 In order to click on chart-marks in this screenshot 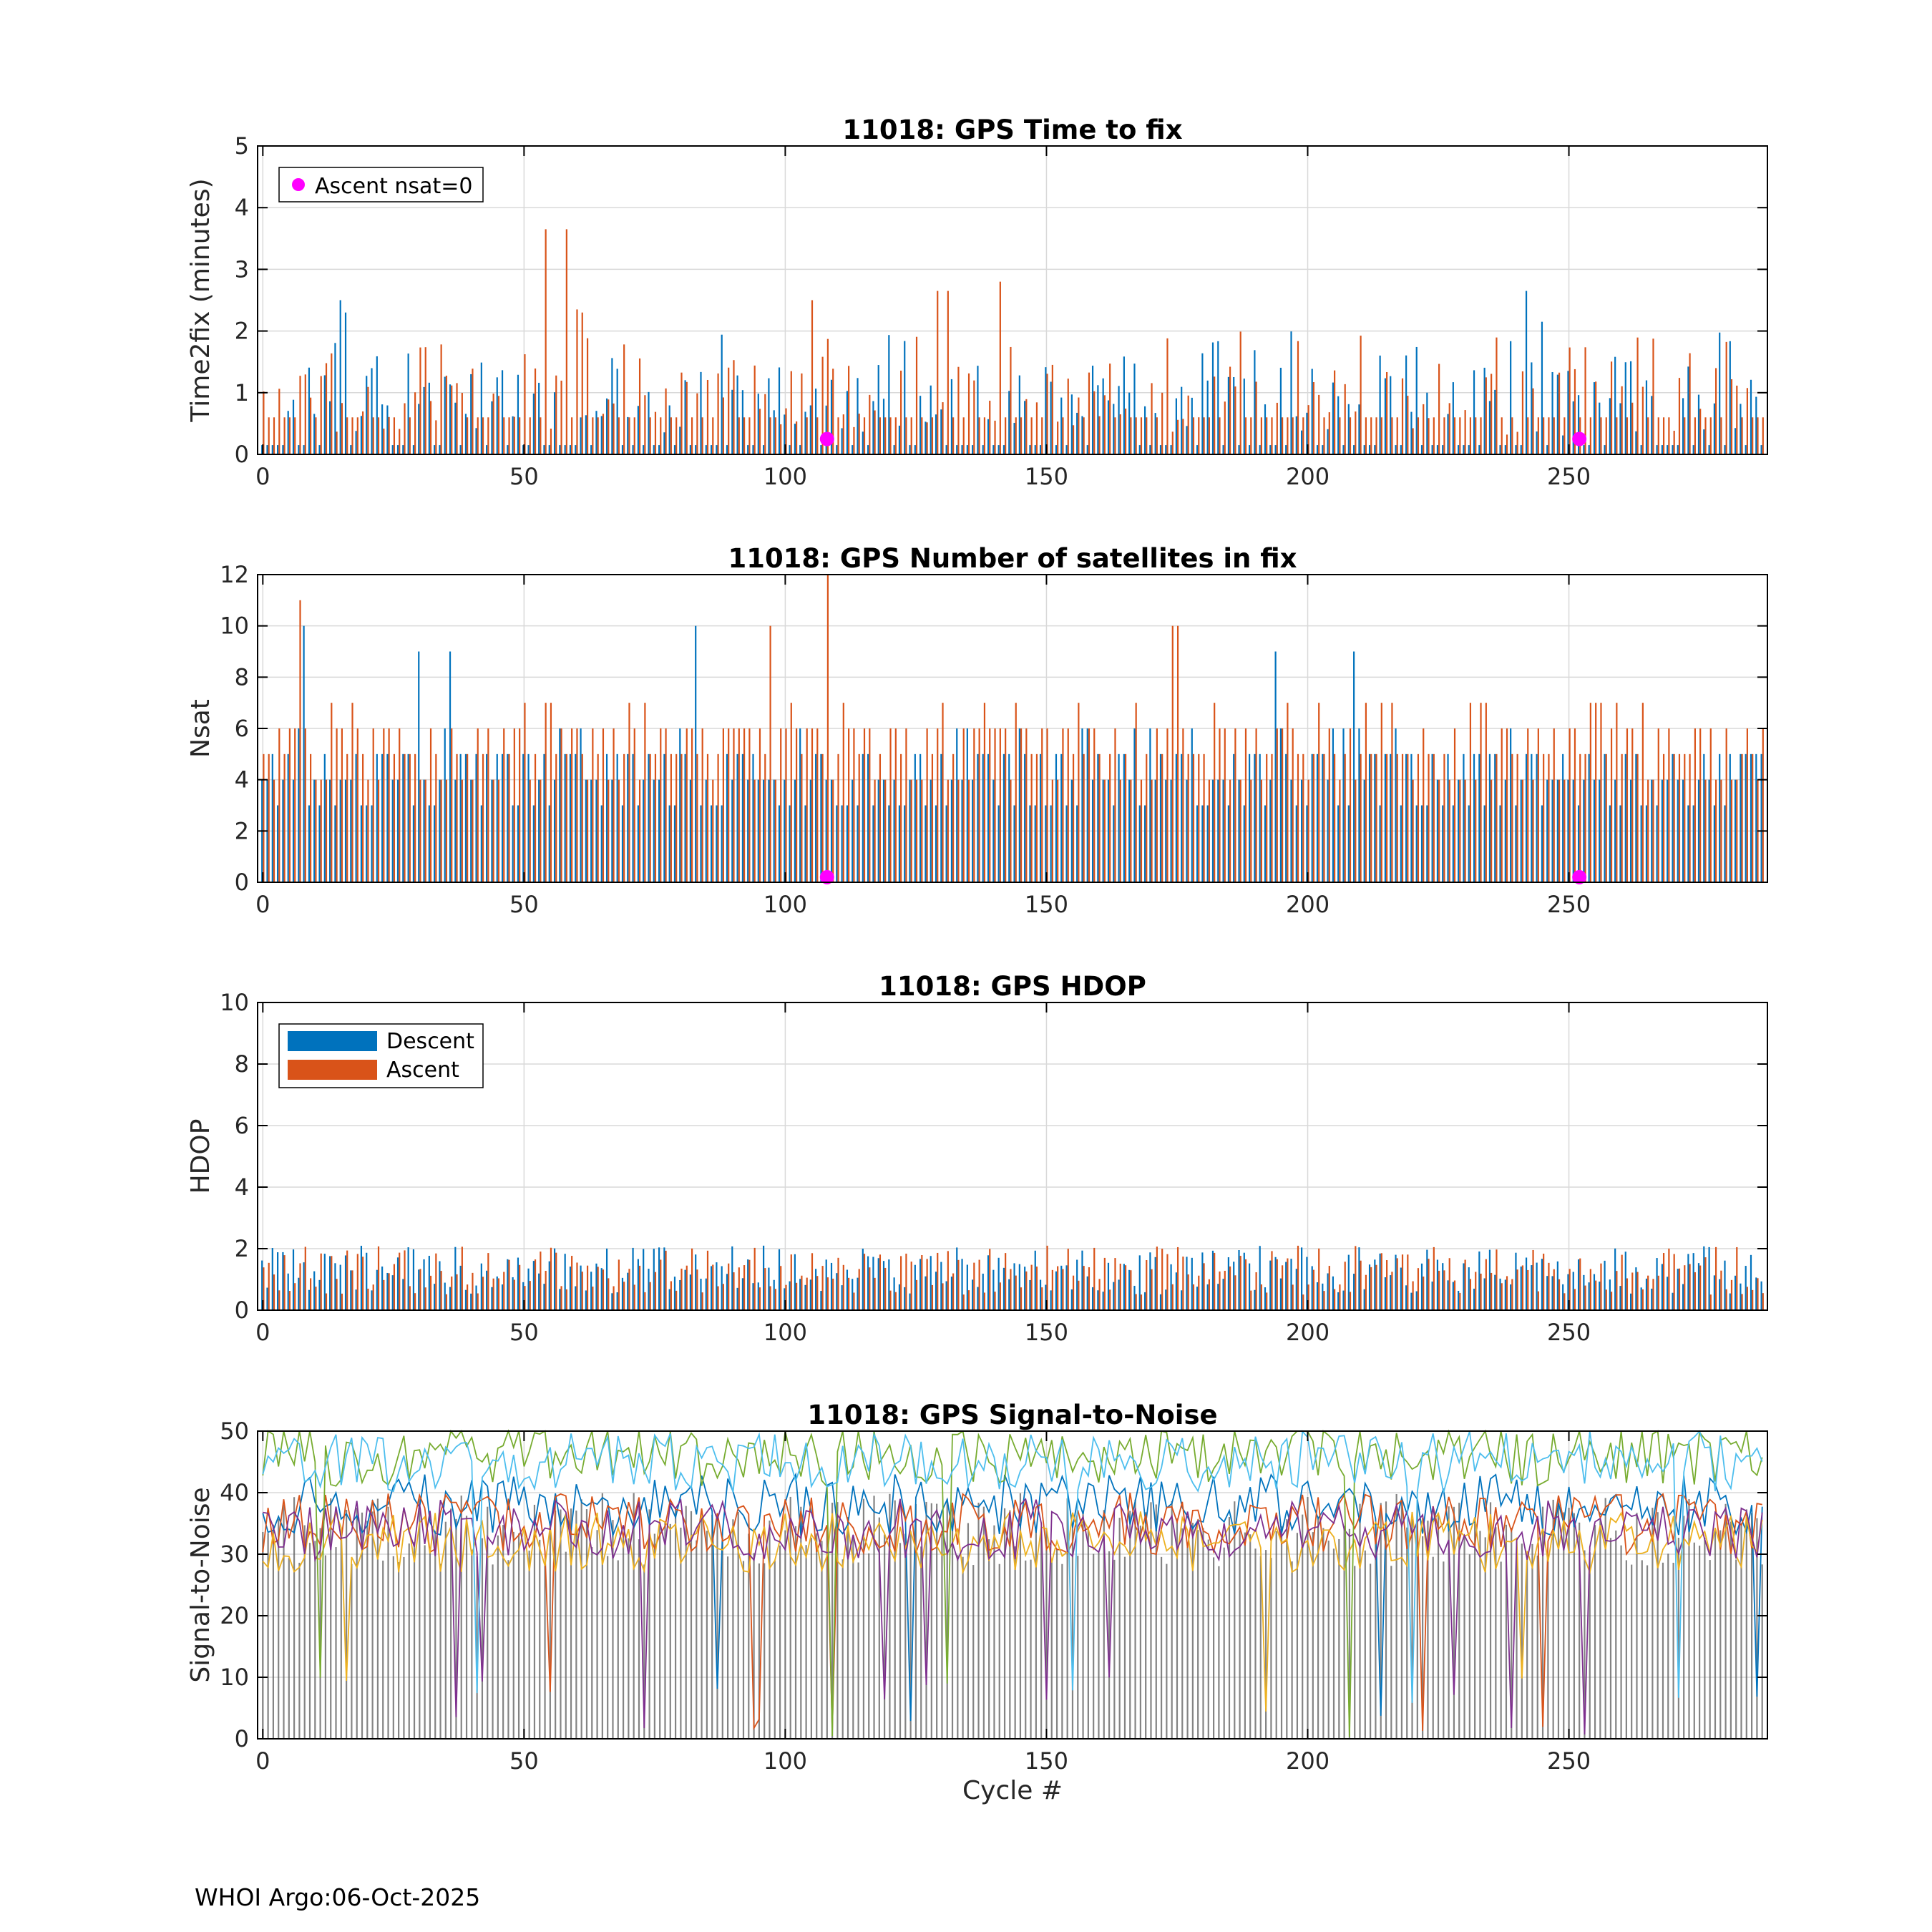, I will do `click(1012, 341)`.